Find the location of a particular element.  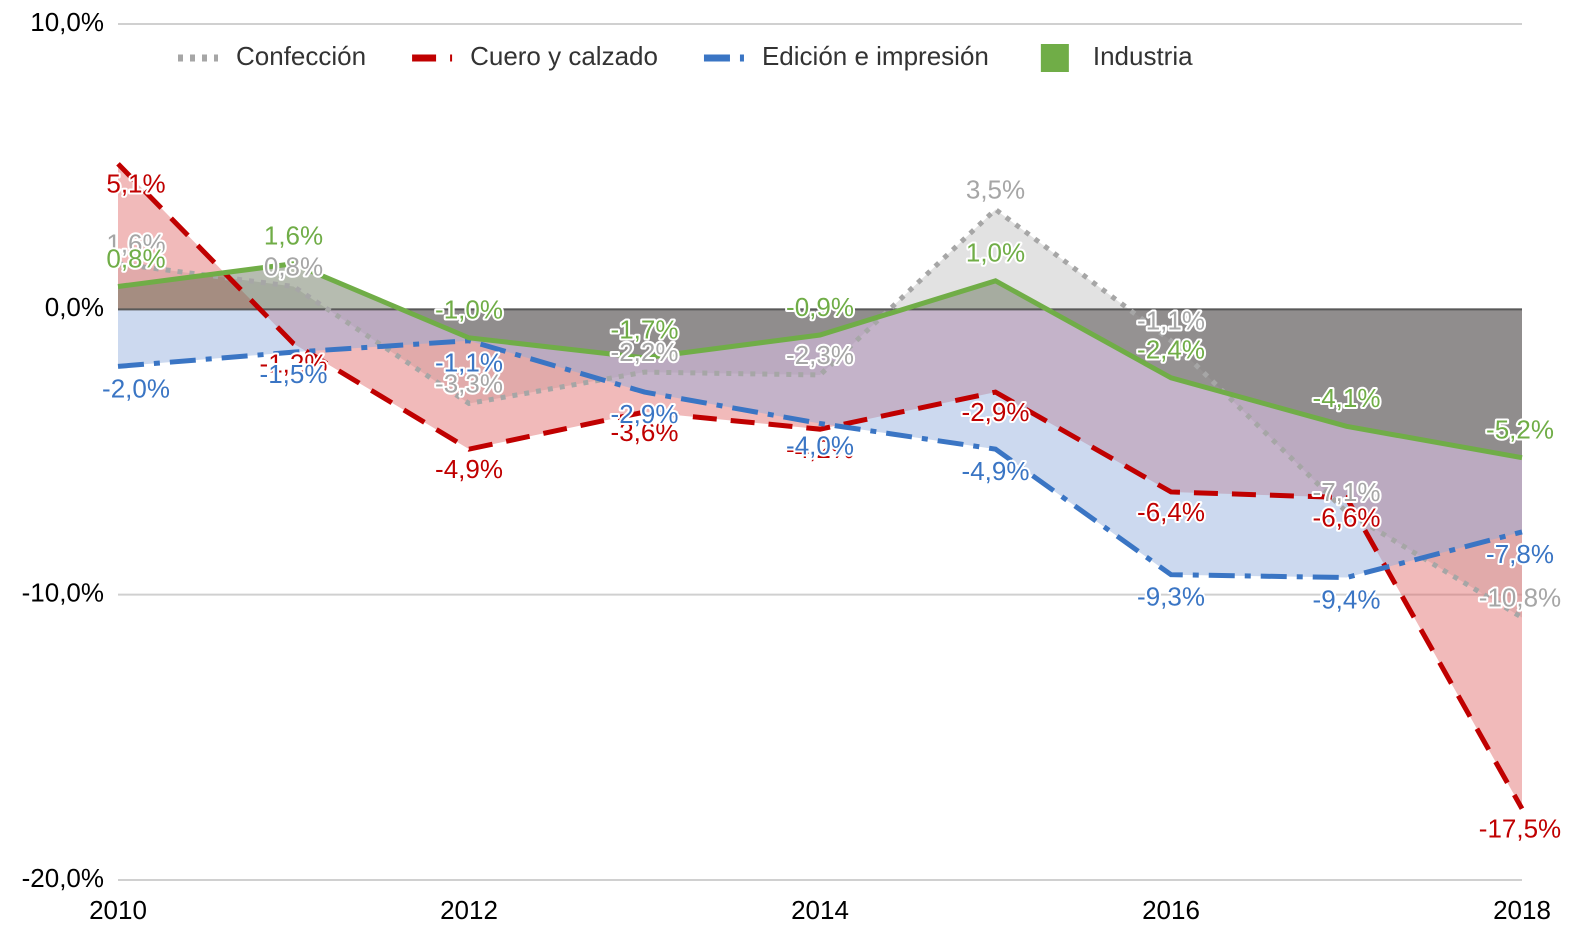

x-tick-label: 2010 is located at coordinates (118, 910).